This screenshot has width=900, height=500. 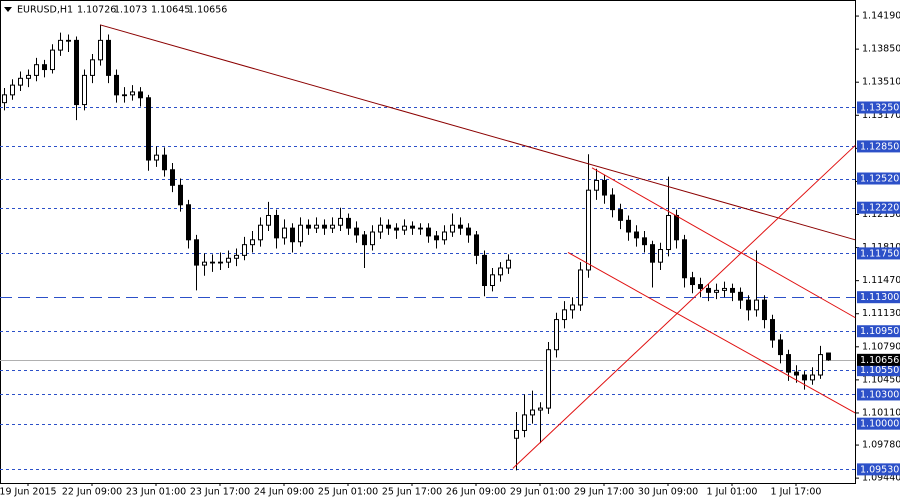 I want to click on x-tick-label: 25 Jun 17:00, so click(x=412, y=492).